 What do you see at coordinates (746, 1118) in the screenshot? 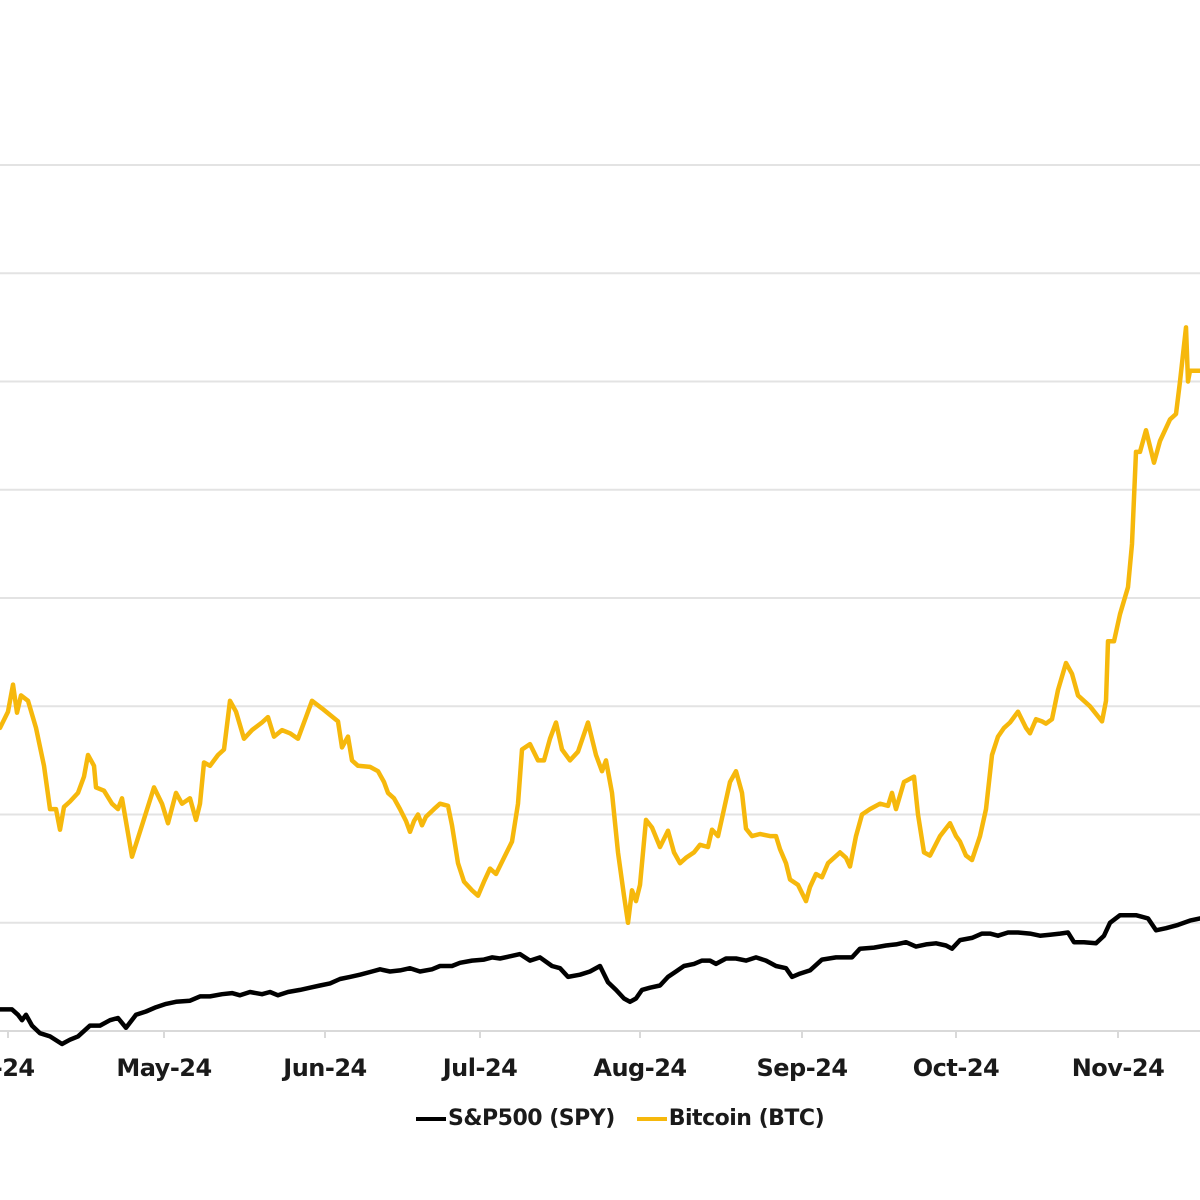
I see `legend-label-btc: Bitcoin (BTC)` at bounding box center [746, 1118].